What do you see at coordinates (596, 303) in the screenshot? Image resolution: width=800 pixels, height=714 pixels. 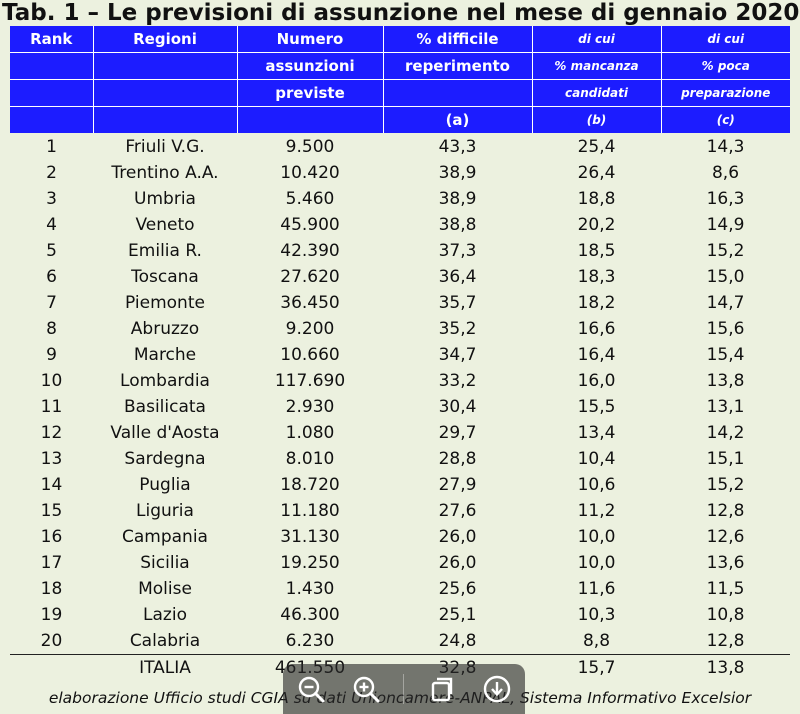 I see `cell-mancanza: 18,2` at bounding box center [596, 303].